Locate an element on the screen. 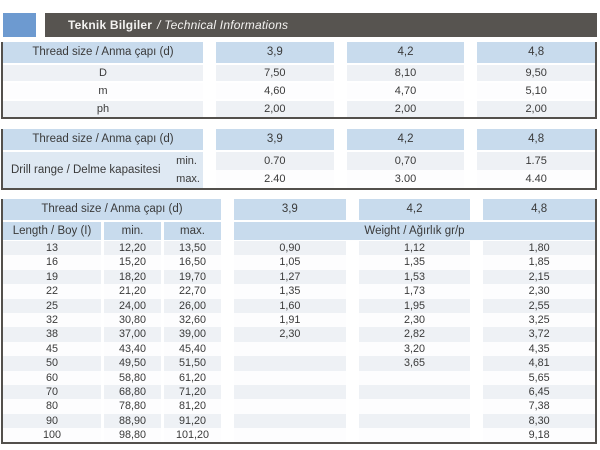 This screenshot has height=450, width=600. row-label: m is located at coordinates (103, 91).